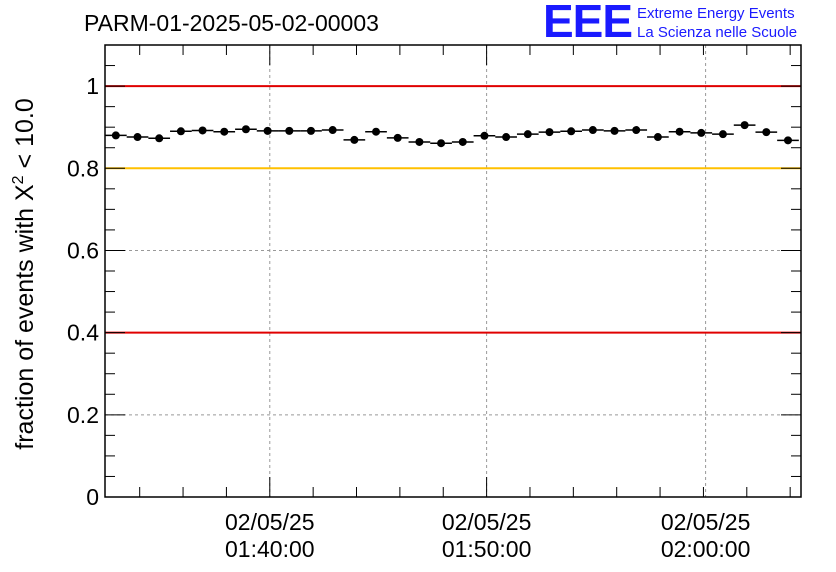  Describe the element at coordinates (270, 549) in the screenshot. I see `x-tick-time-label: 01:40:00` at that location.